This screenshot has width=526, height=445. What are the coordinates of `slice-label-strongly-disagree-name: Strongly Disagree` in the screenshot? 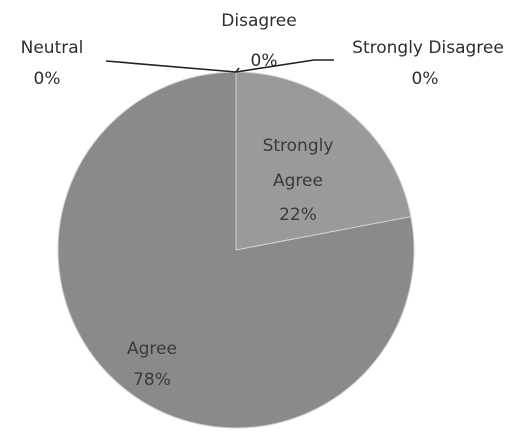 It's located at (428, 48).